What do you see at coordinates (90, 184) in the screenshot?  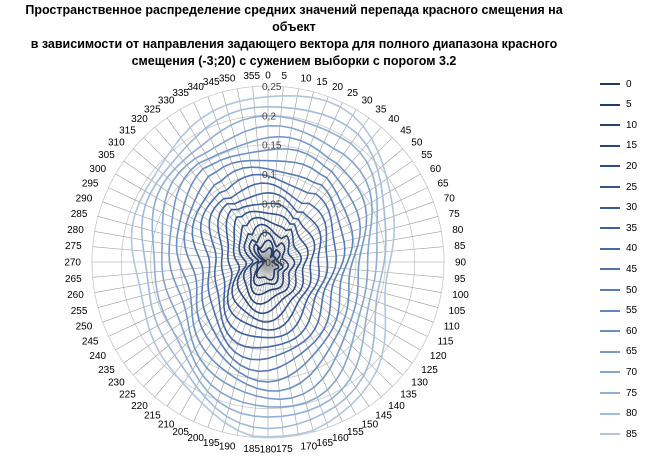 I see `angle-tick-label: 295` at bounding box center [90, 184].